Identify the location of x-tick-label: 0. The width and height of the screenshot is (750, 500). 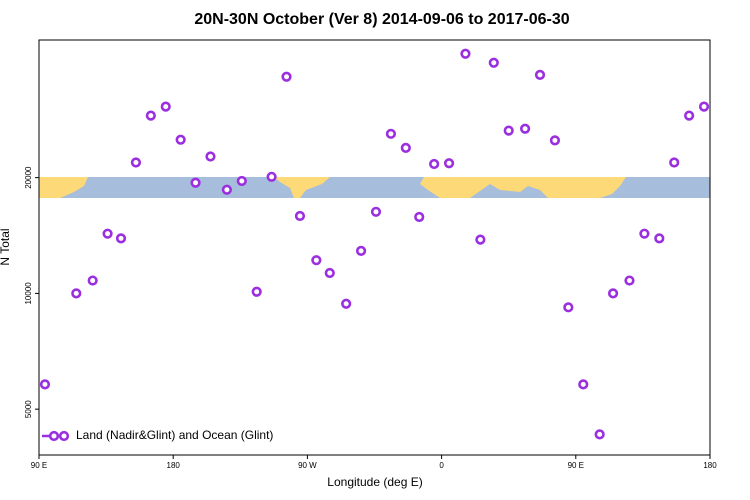
(441, 465).